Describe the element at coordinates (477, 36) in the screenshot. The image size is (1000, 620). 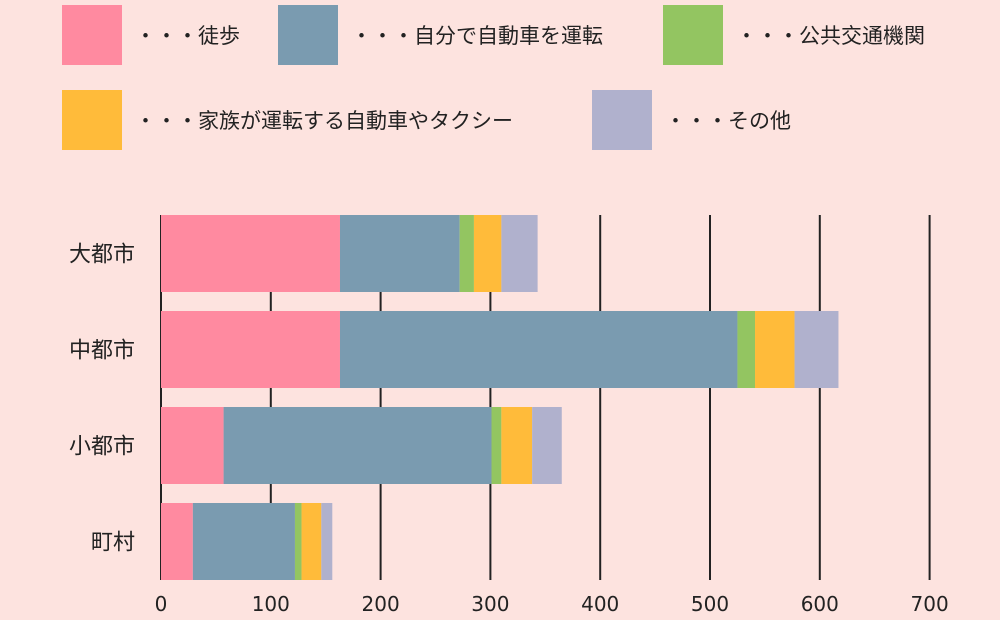
I see `legend-label-own_car: ・・・自分で自動車を運転` at that location.